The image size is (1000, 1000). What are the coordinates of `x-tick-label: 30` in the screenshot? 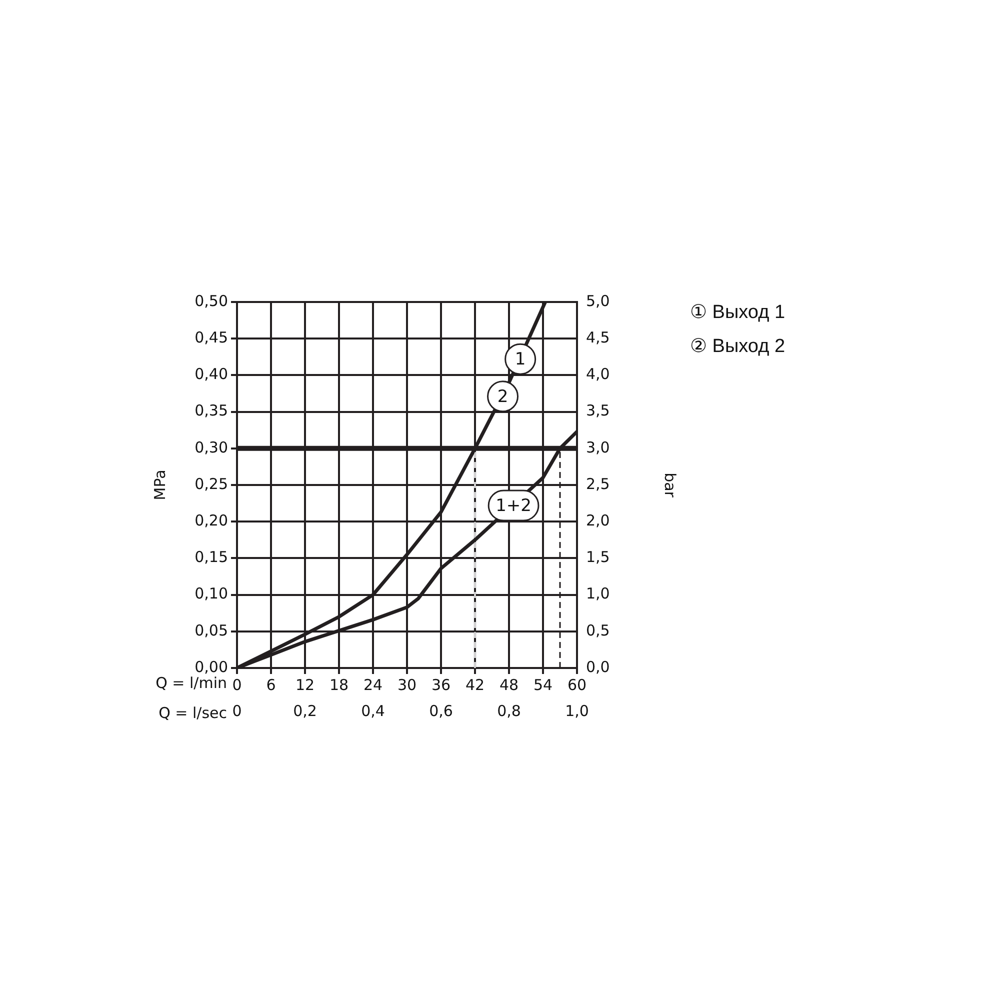 It's located at (407, 685).